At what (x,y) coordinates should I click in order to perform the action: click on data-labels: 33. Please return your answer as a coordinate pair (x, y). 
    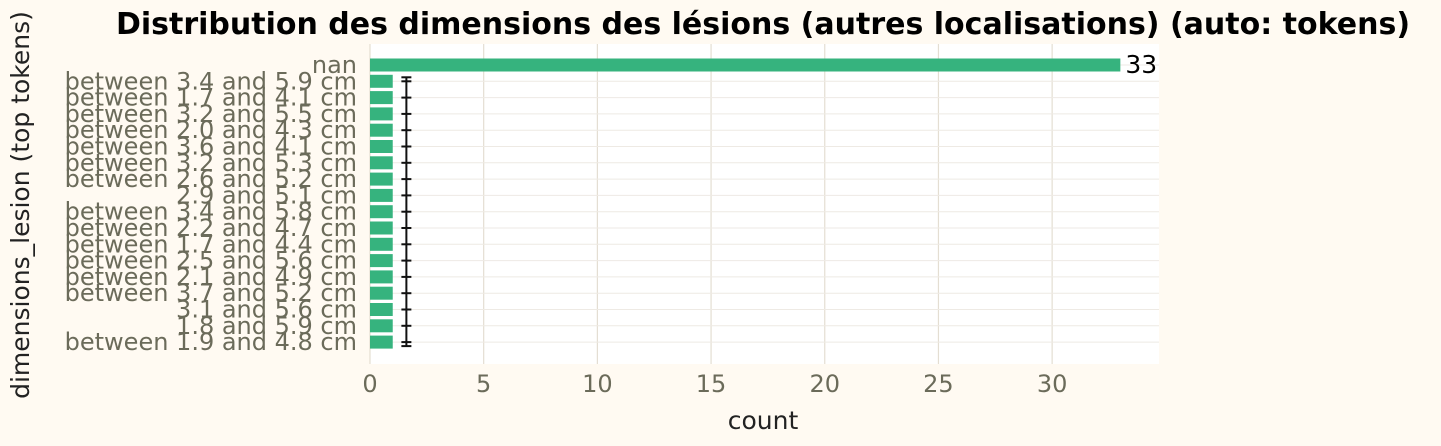
    Looking at the image, I should click on (1141, 64).